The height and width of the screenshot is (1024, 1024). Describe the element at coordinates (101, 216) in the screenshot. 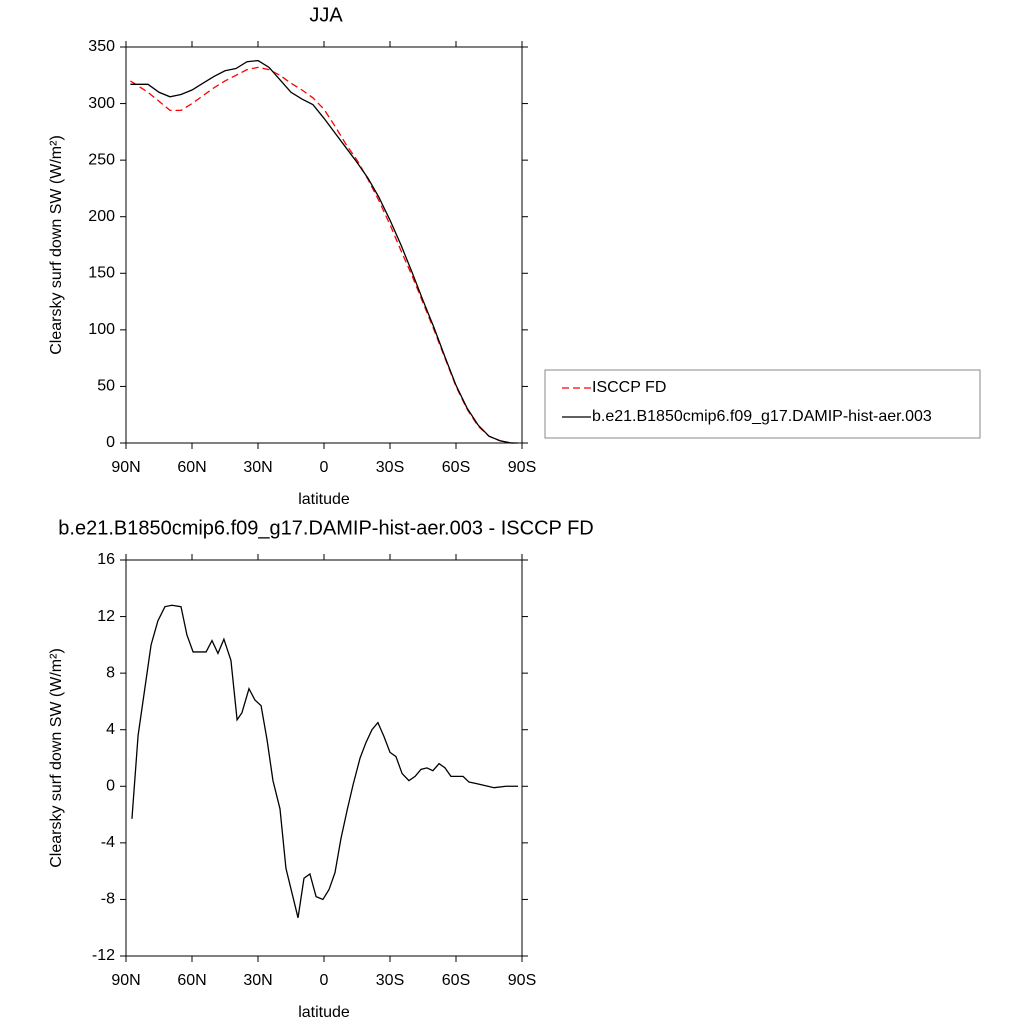

I see `y-tick-label: 200` at that location.